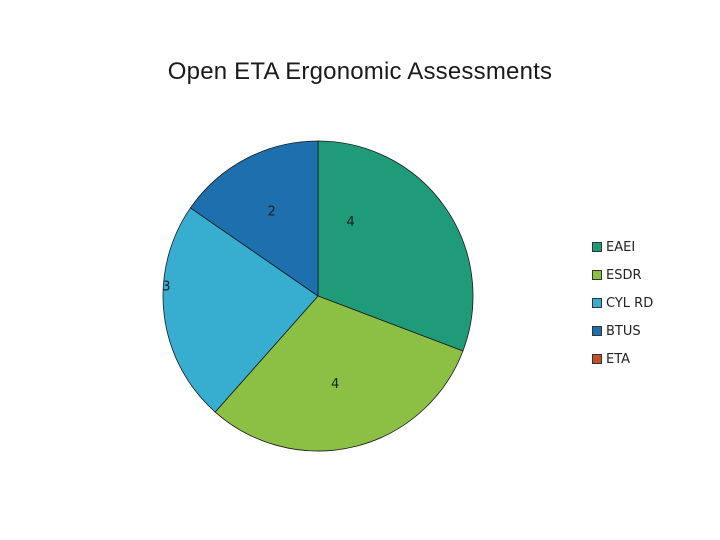 The height and width of the screenshot is (540, 720). What do you see at coordinates (624, 275) in the screenshot?
I see `legend-label-esdr: ESDR` at bounding box center [624, 275].